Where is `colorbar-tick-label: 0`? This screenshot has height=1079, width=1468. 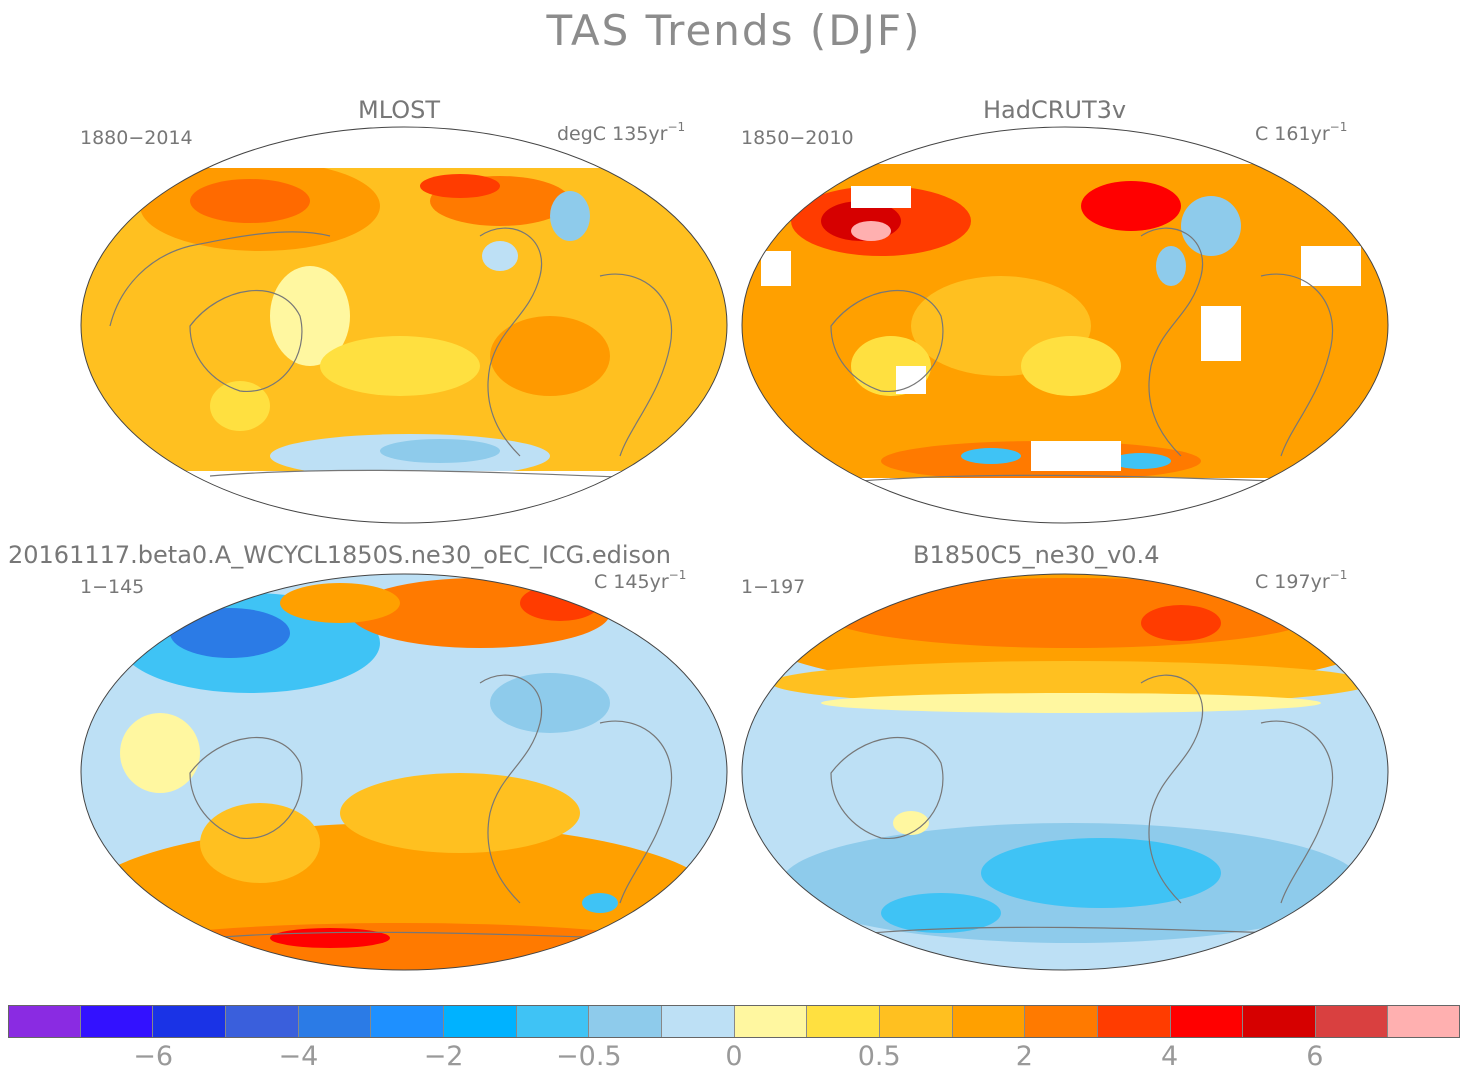 colorbar-tick-label: 0 is located at coordinates (734, 1056).